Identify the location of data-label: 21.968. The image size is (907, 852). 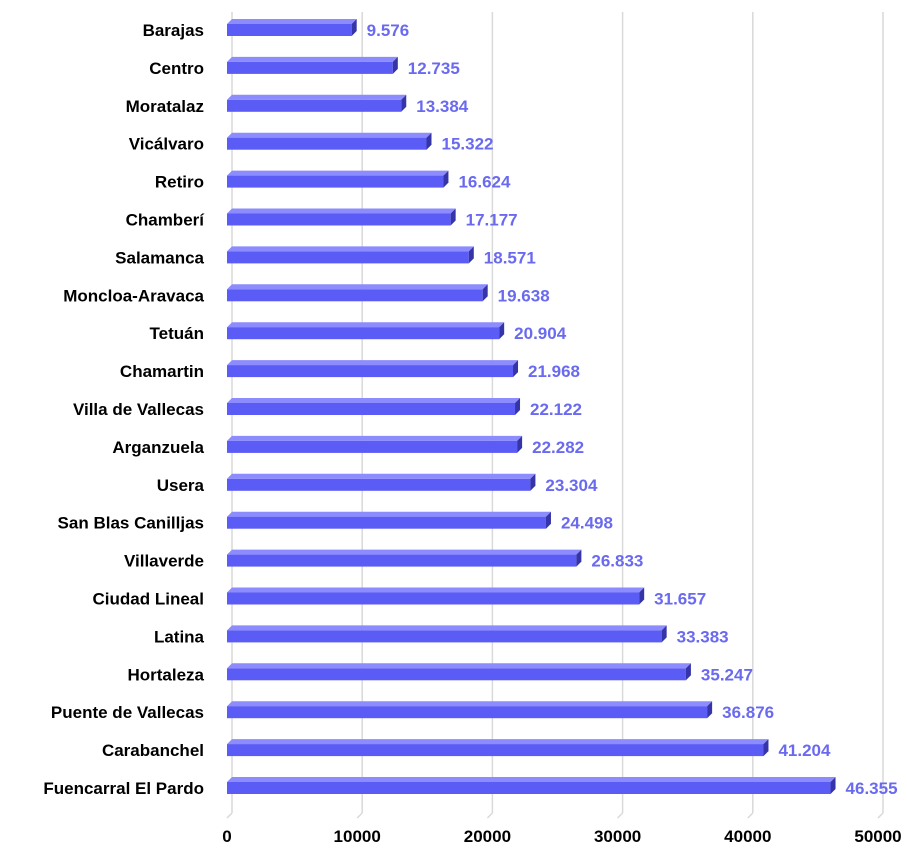
(554, 371).